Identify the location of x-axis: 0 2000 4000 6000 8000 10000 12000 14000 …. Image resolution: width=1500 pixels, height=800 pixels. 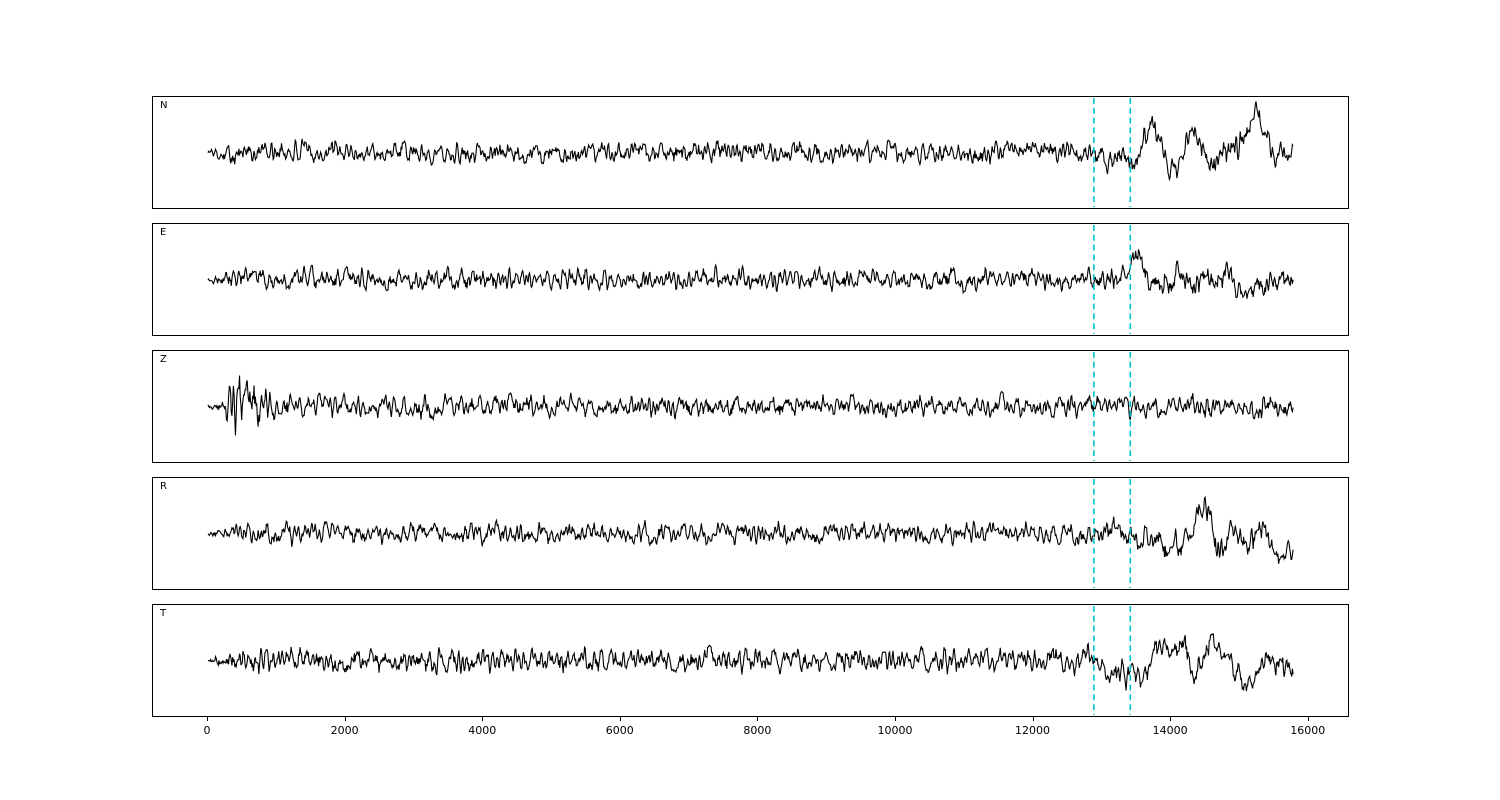
(750, 735).